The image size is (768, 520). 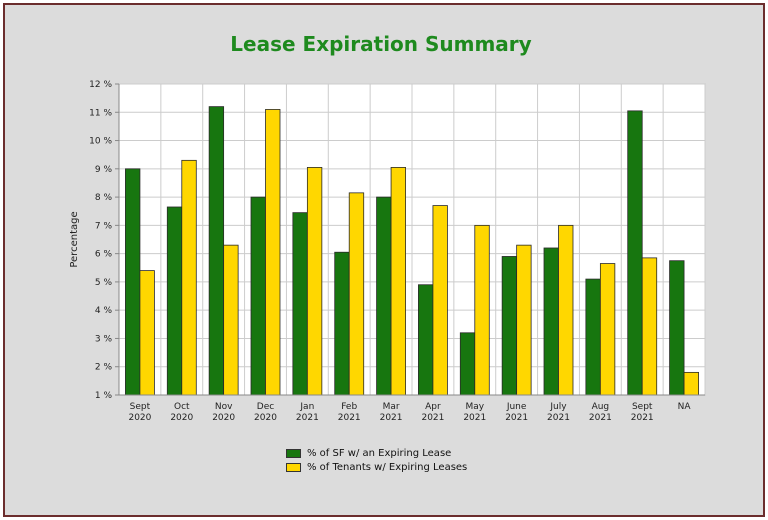 I want to click on y-tick-label: 8 %, so click(x=104, y=198).